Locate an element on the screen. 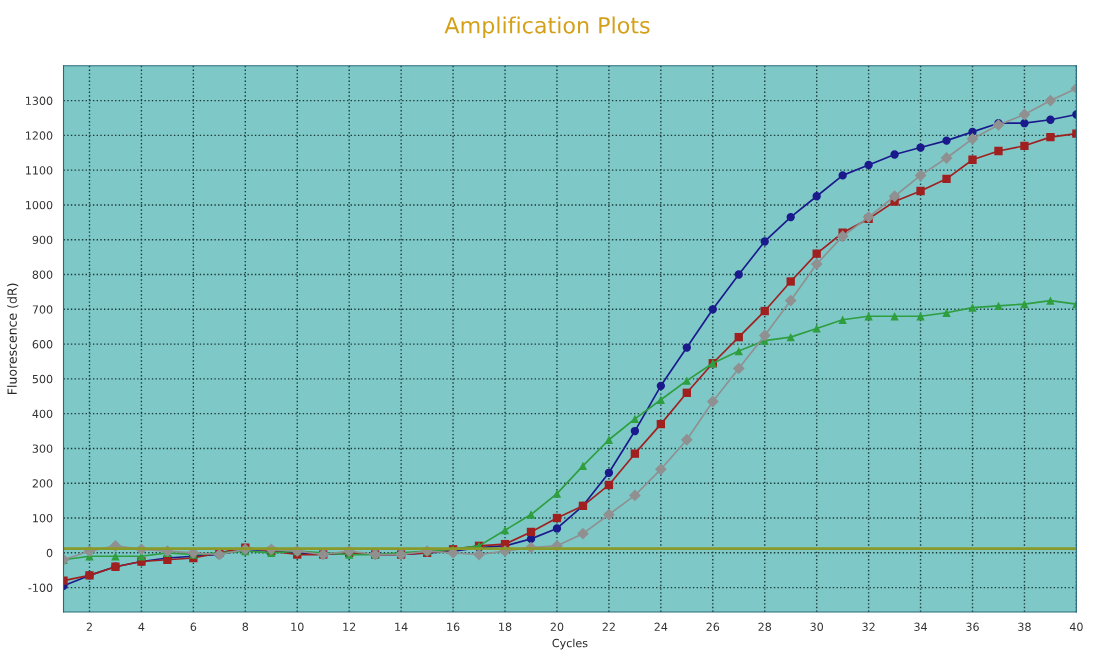 The height and width of the screenshot is (658, 1095). y-tick-label: 1000 is located at coordinates (39, 205).